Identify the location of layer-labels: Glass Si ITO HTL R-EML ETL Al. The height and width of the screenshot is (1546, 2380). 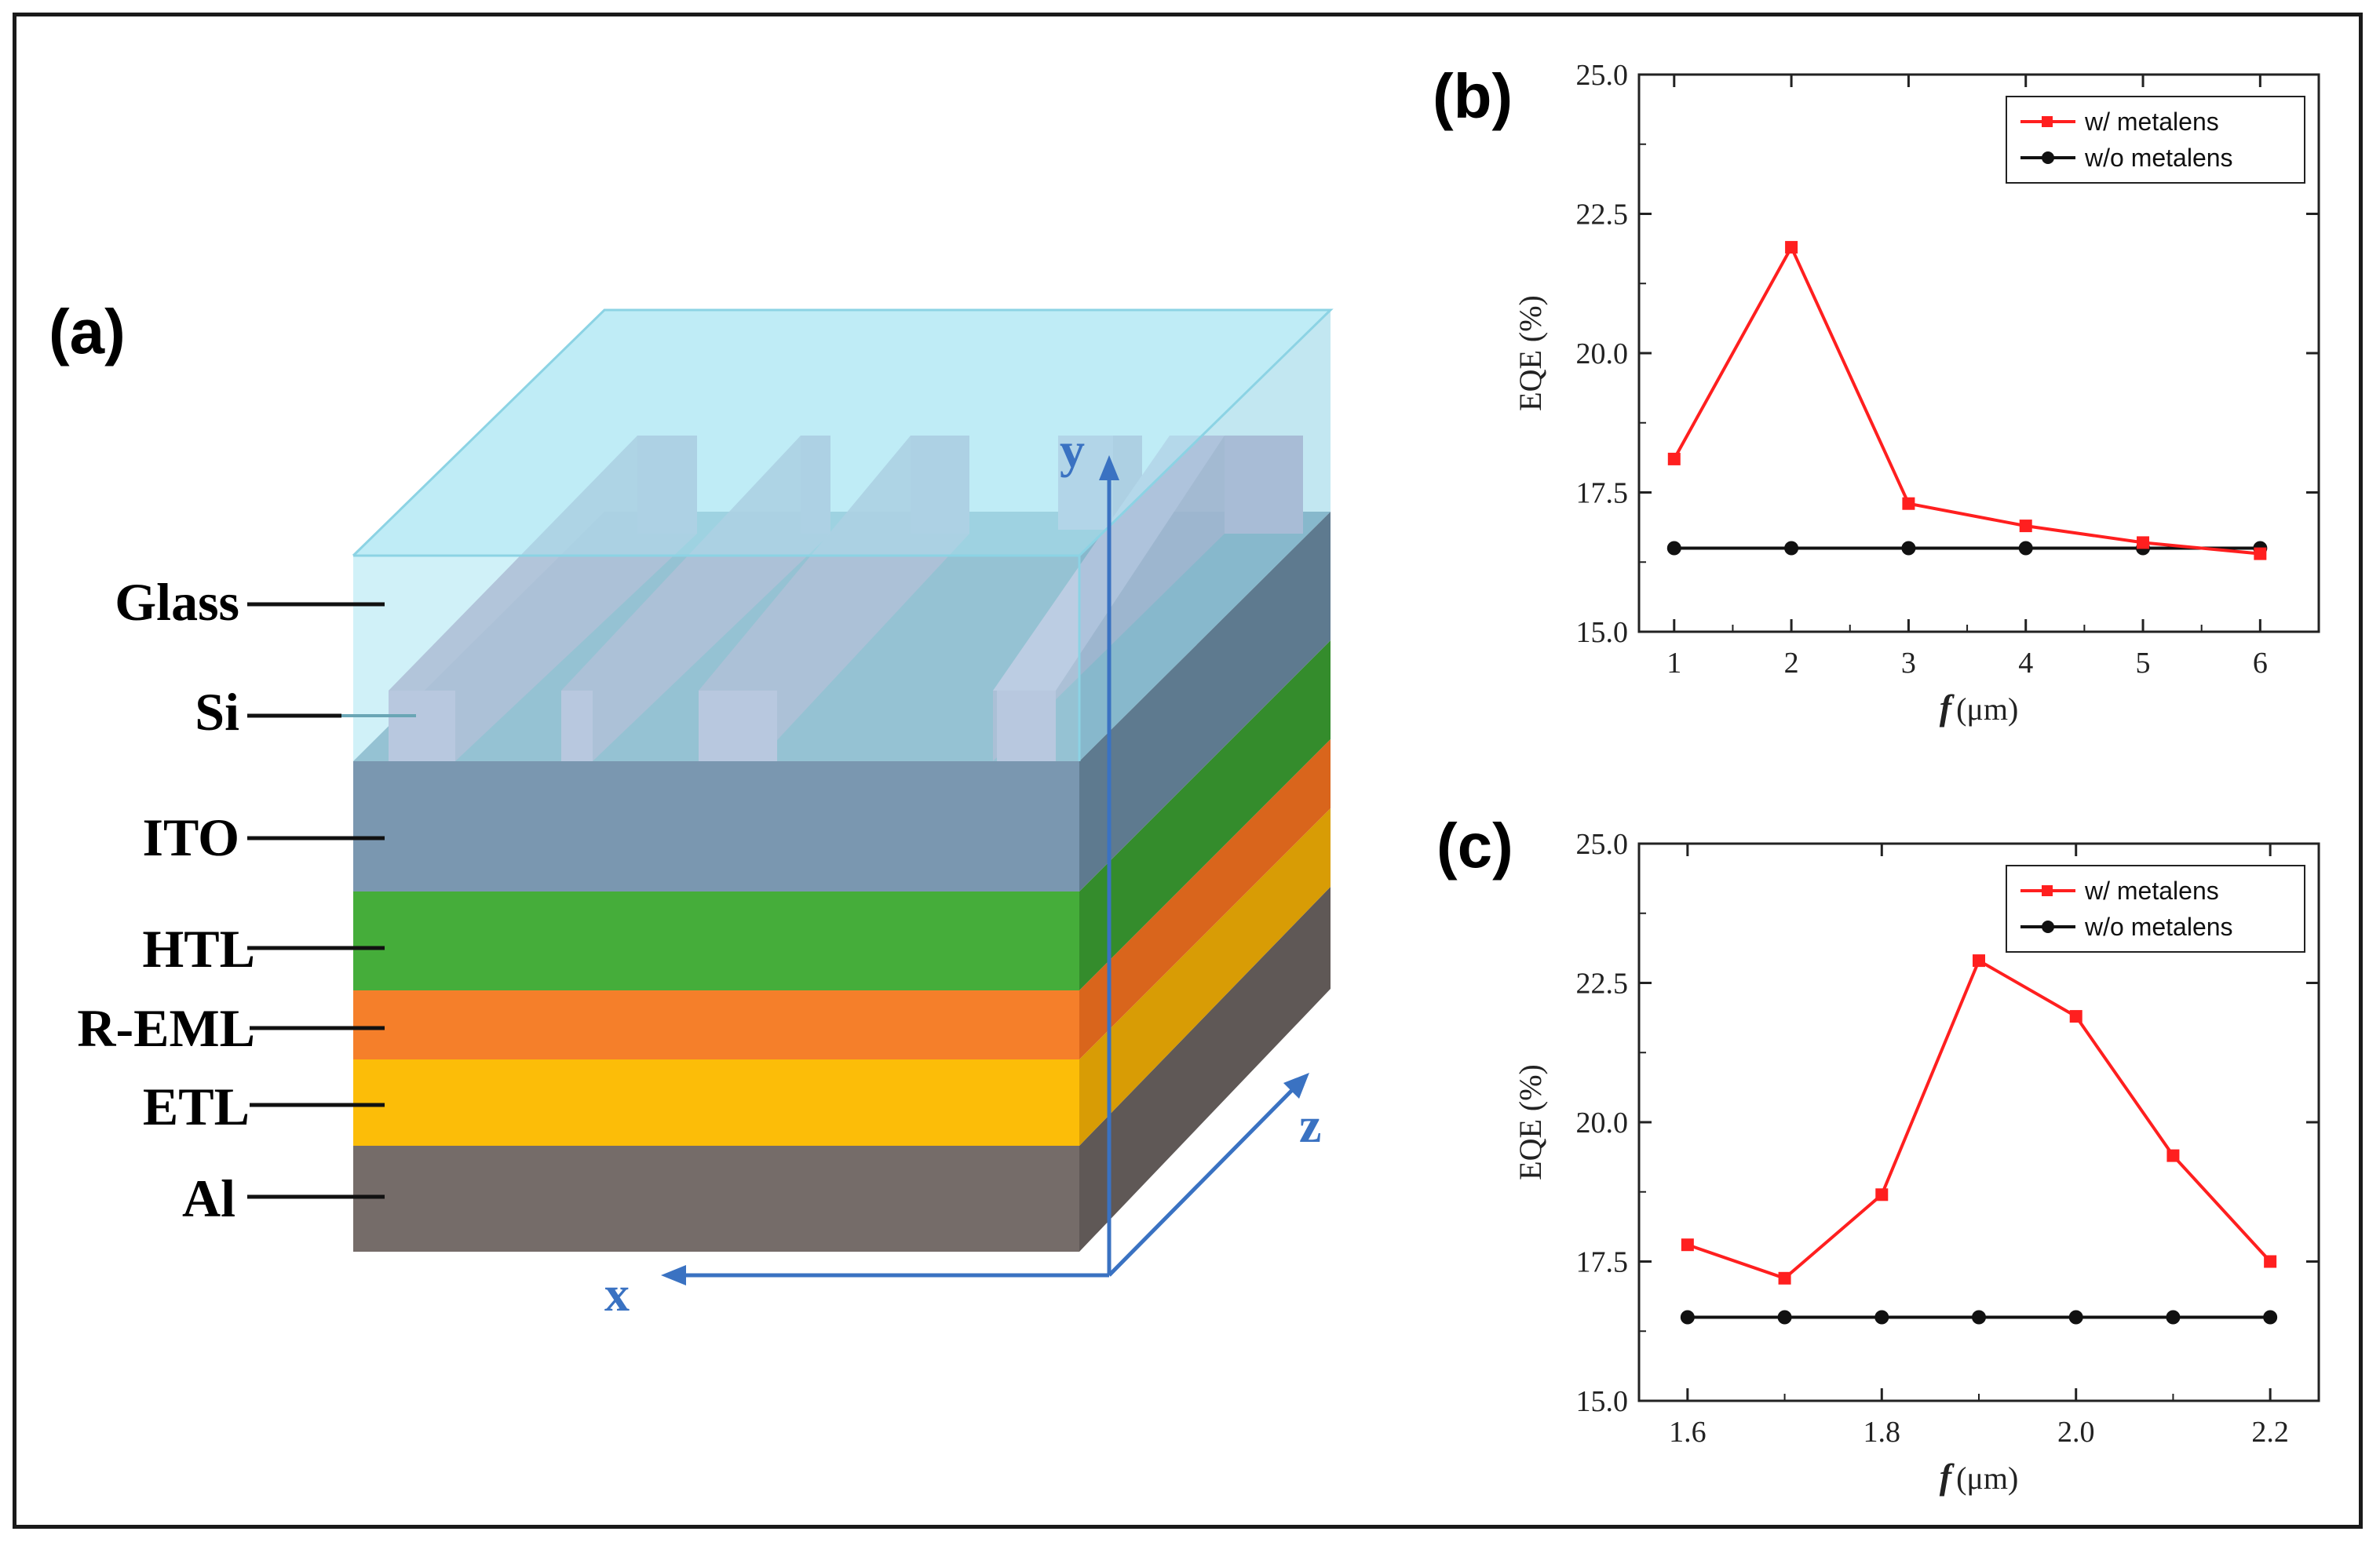
(246, 900).